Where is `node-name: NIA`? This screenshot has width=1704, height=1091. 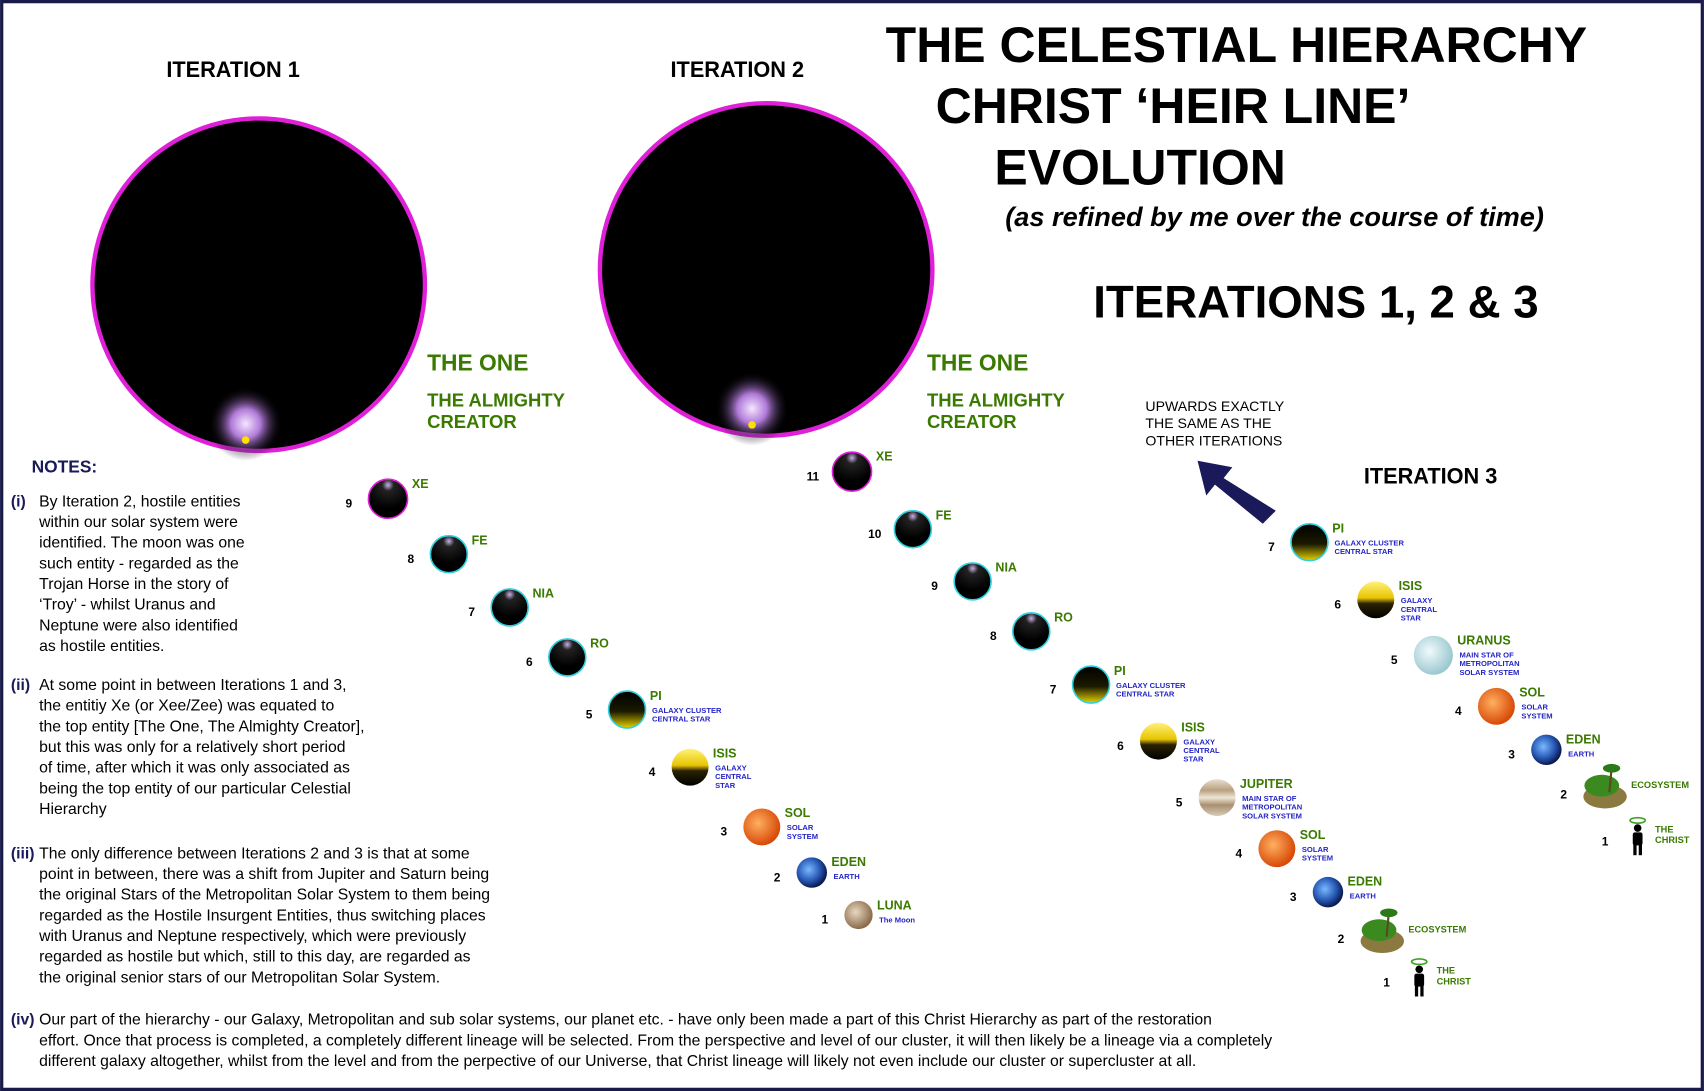
node-name: NIA is located at coordinates (1006, 568).